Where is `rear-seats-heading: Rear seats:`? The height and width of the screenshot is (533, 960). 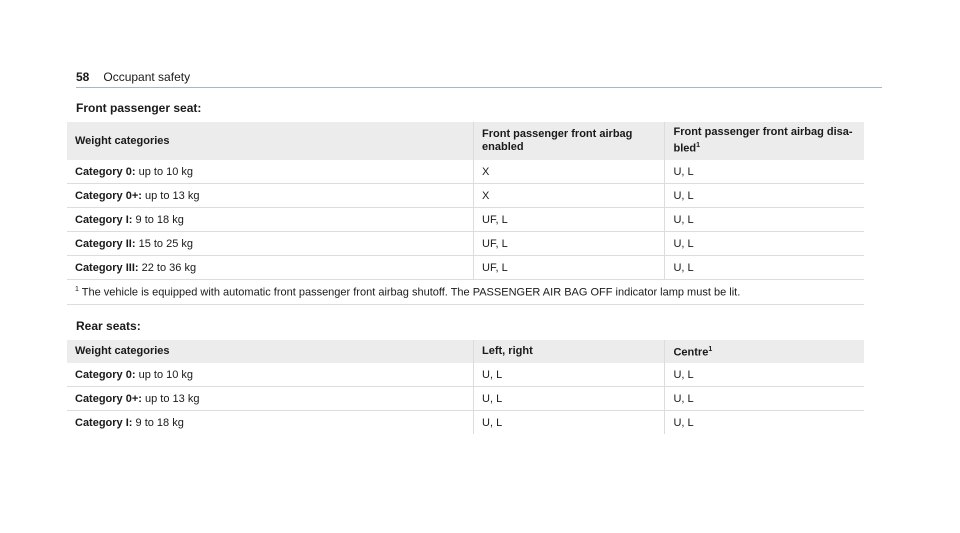
rear-seats-heading: Rear seats: is located at coordinates (108, 326).